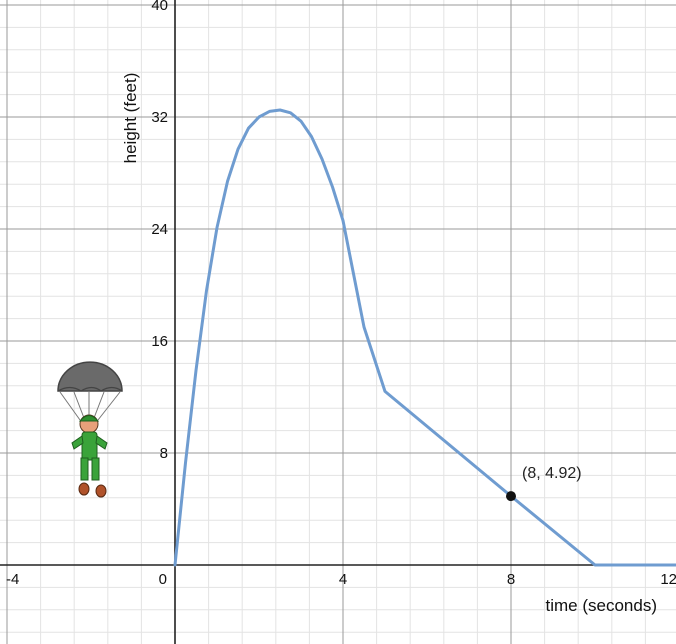  Describe the element at coordinates (343, 579) in the screenshot. I see `x-tick-label: 4` at that location.